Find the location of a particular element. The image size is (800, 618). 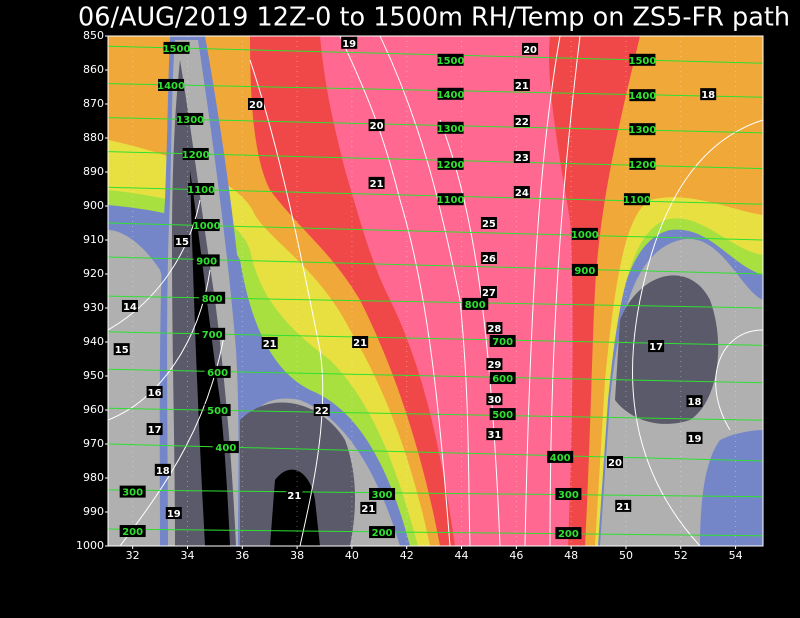

y-tick-label: 1000 is located at coordinates (90, 545).